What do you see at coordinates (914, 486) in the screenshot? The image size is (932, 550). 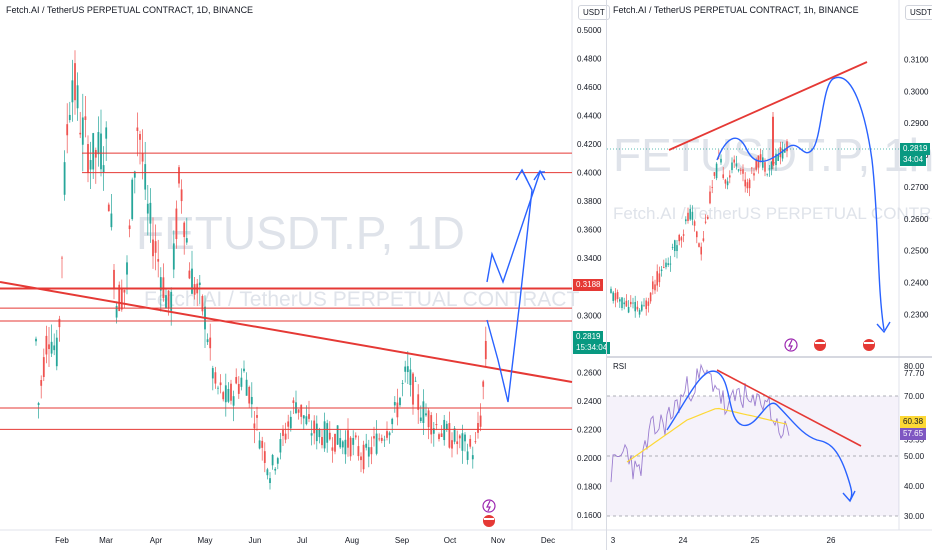 I see `rsi-tick-label: 40.00` at bounding box center [914, 486].